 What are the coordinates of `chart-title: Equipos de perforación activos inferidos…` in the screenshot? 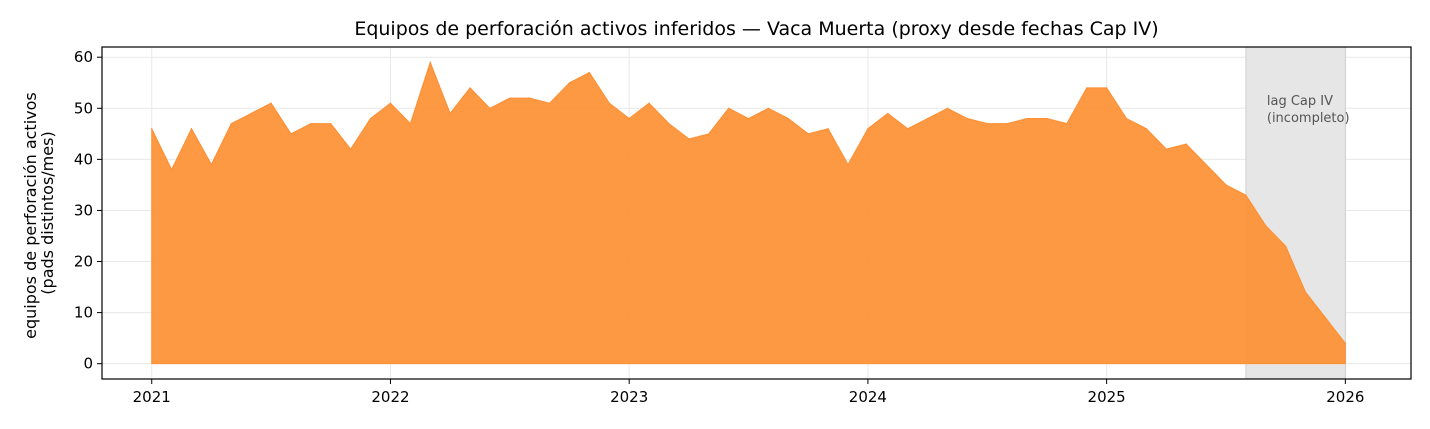 It's located at (756, 29).